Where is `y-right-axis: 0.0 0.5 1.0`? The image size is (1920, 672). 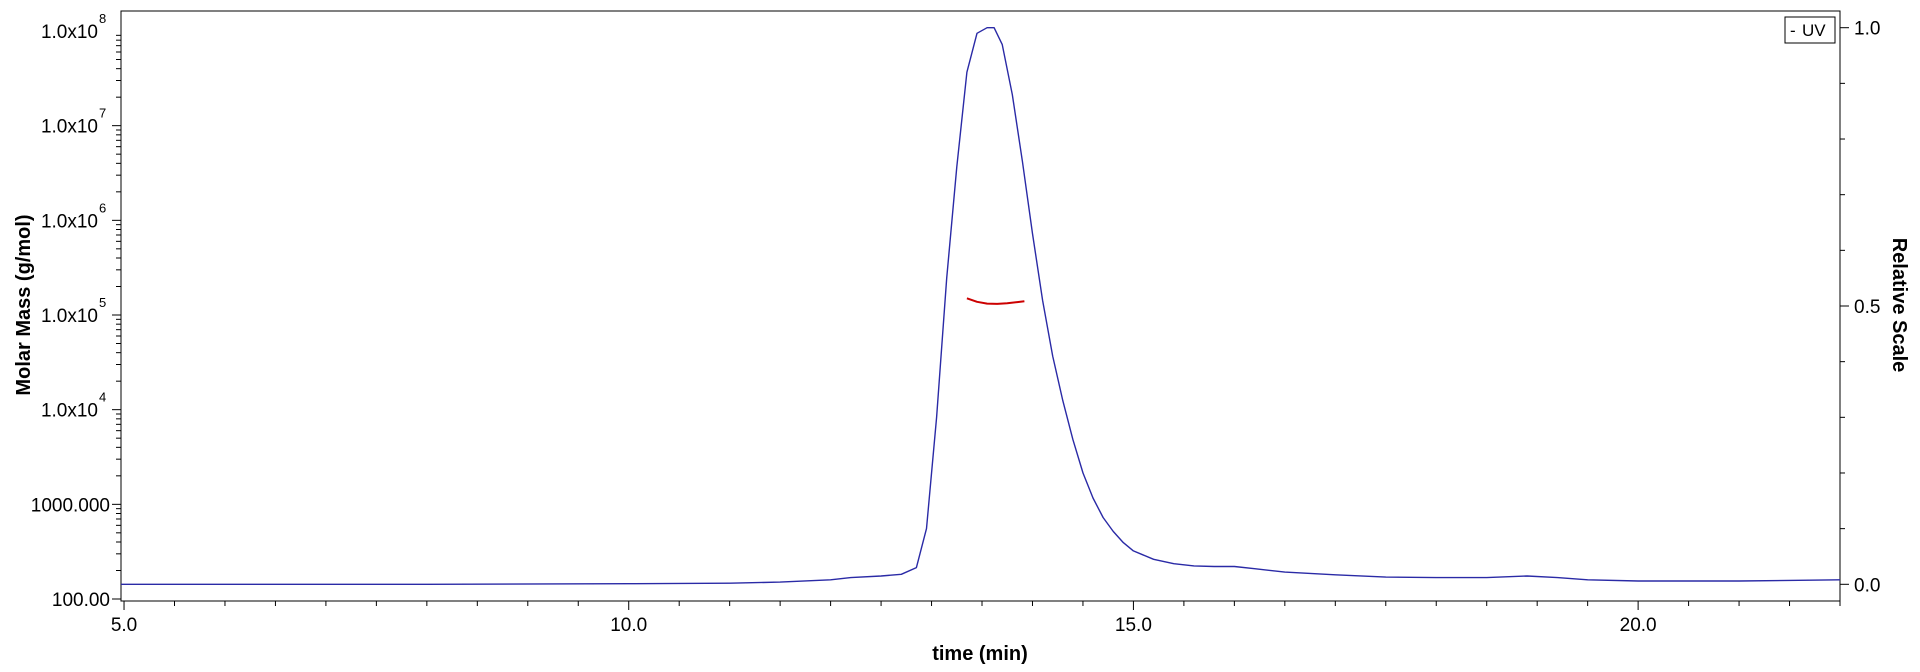 y-right-axis: 0.0 0.5 1.0 is located at coordinates (1860, 307).